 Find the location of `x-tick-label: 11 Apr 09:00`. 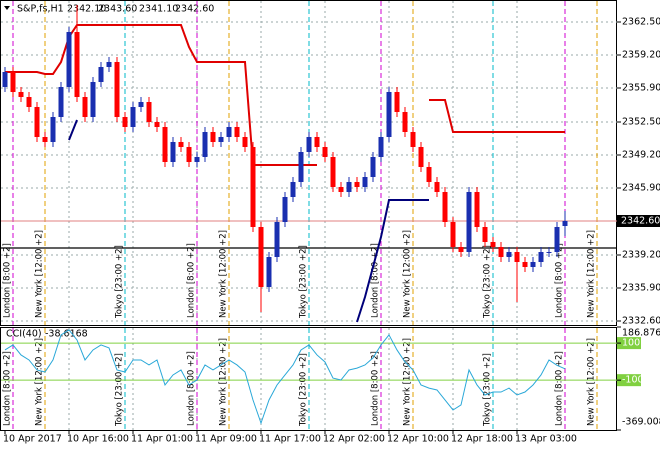

x-tick-label: 11 Apr 09:00 is located at coordinates (226, 439).